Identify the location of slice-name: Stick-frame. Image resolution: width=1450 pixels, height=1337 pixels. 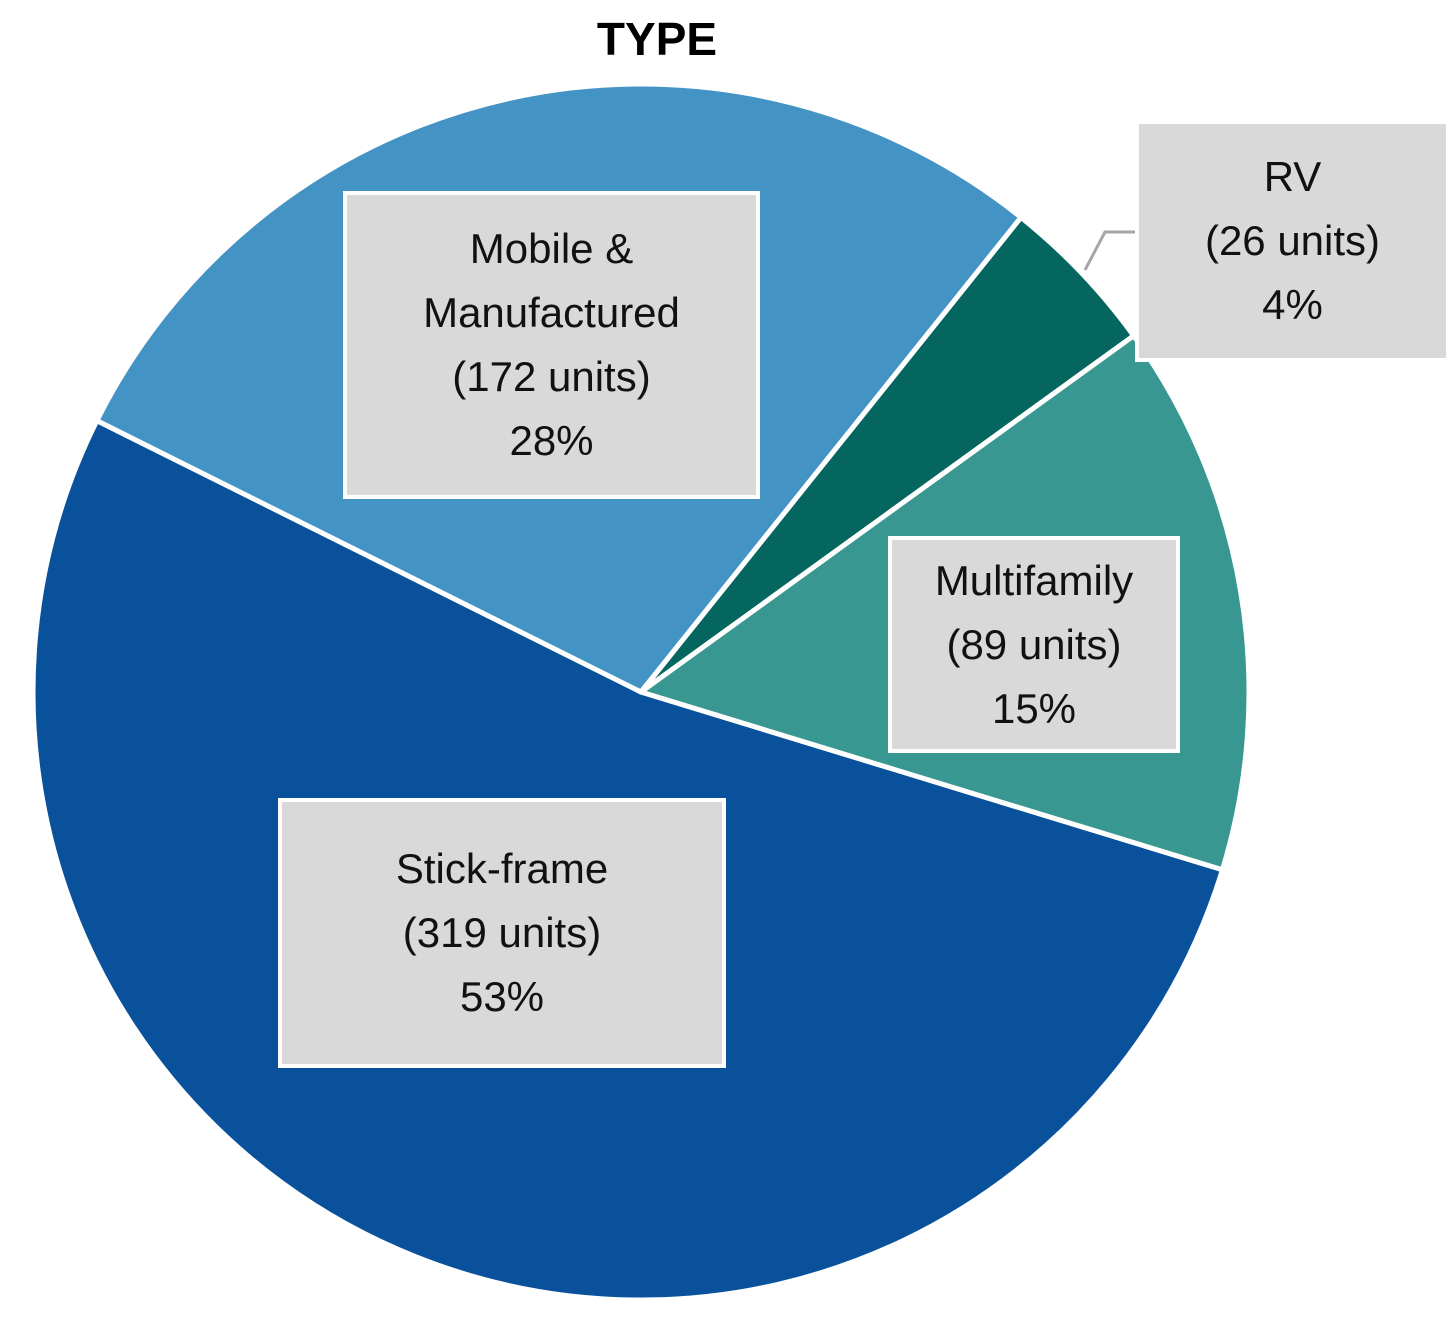
(502, 868).